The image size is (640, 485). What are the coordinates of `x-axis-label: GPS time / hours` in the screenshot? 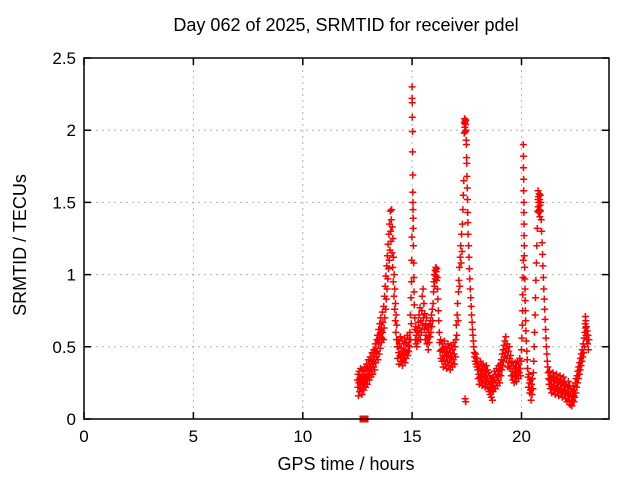 It's located at (345, 464).